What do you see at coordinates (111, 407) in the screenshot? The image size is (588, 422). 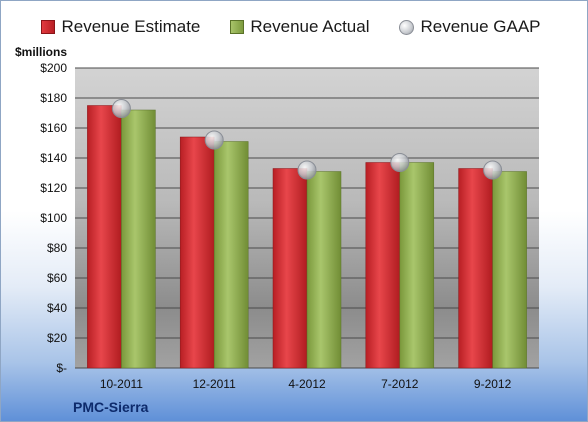 I see `company-label: PMC-Sierra` at bounding box center [111, 407].